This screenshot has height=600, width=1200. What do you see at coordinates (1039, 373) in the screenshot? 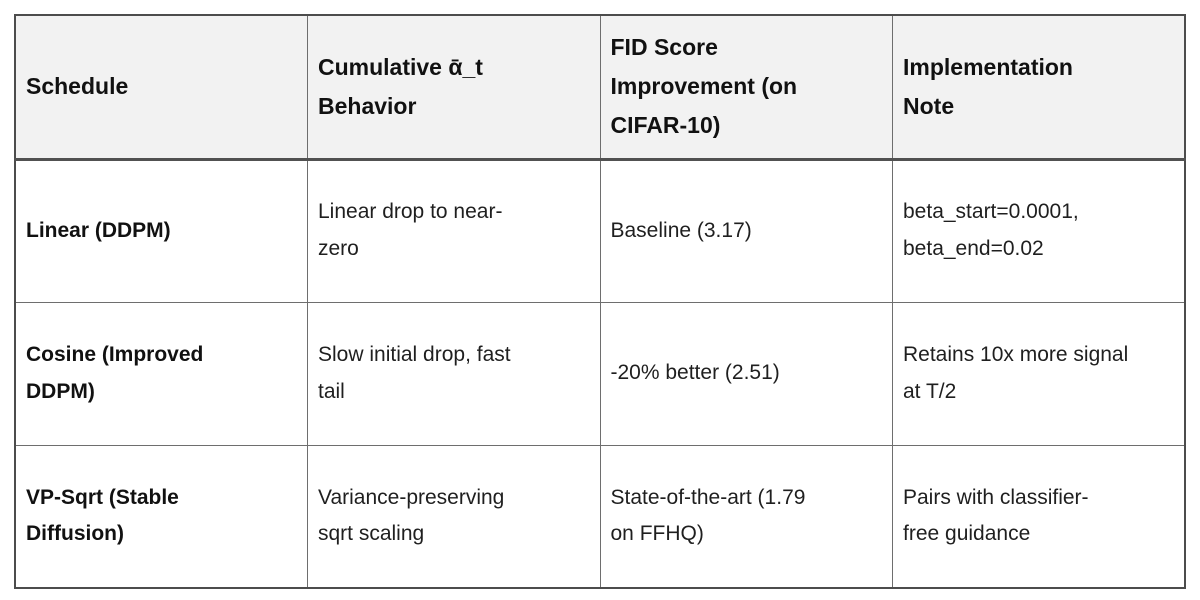
I see `cell-implementation-note: Retains 10x more signal at T/2` at bounding box center [1039, 373].